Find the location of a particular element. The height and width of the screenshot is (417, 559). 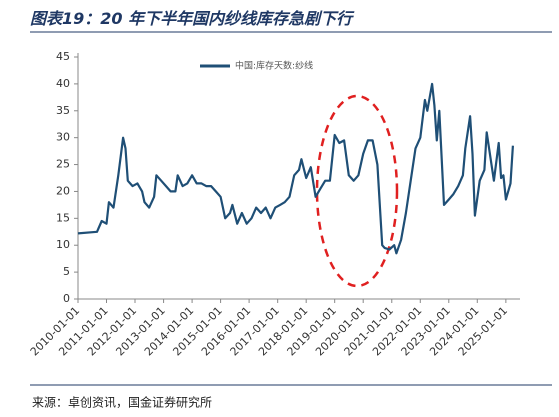

y-tick-label: 35 is located at coordinates (63, 110).